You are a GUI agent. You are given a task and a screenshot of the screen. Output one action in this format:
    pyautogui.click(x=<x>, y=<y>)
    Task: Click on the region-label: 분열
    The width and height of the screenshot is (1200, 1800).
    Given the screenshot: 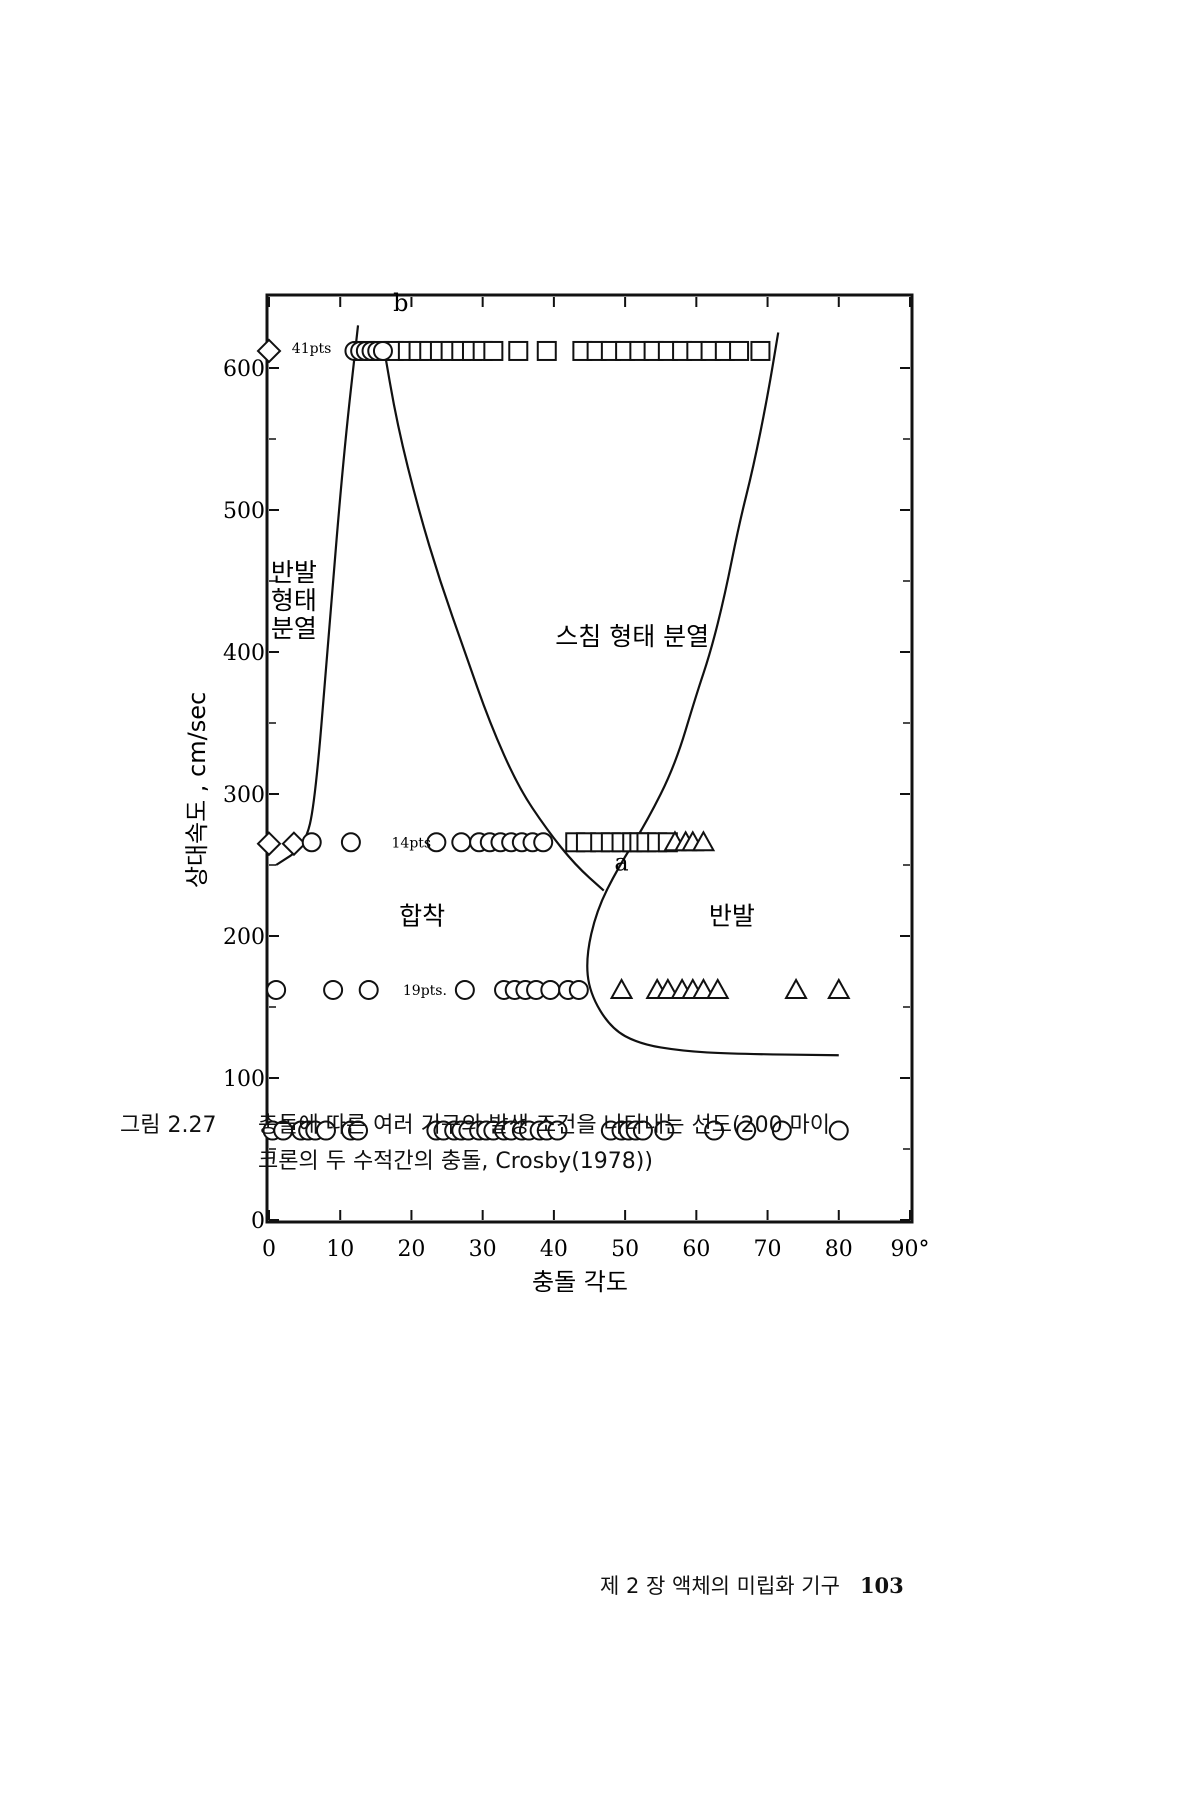 What is the action you would take?
    pyautogui.click(x=294, y=628)
    